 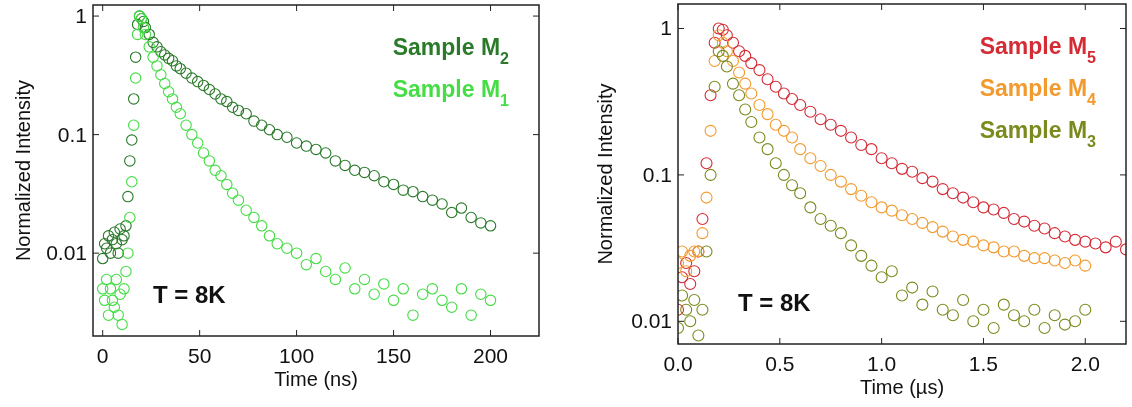 I want to click on x-tick-label: 0.5, so click(x=780, y=363).